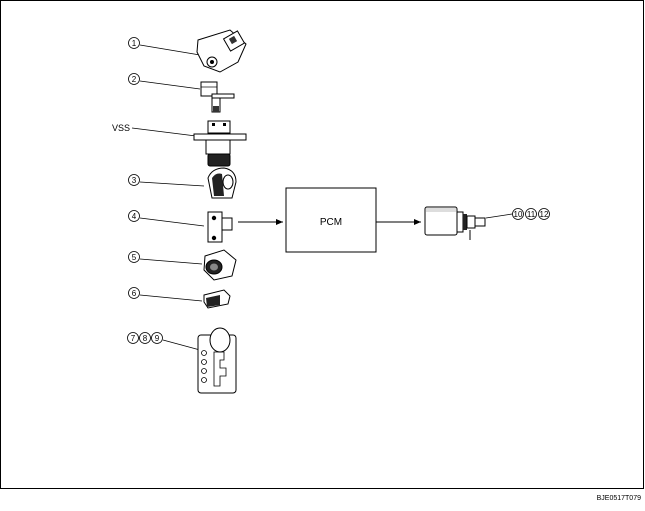 The height and width of the screenshot is (511, 645). I want to click on callout-number-1: 1, so click(134, 43).